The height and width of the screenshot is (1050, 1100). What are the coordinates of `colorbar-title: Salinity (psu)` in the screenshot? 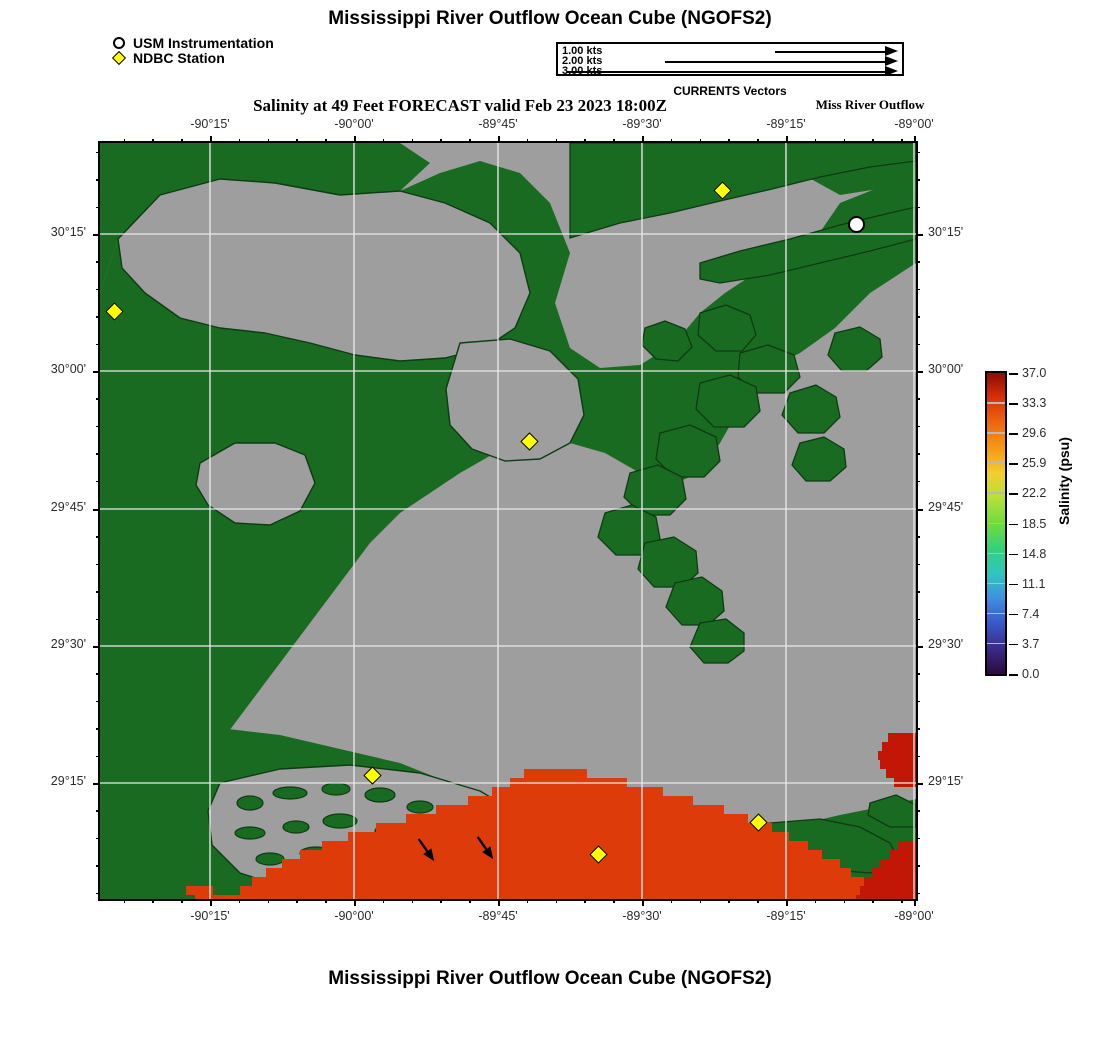 It's located at (1064, 481).